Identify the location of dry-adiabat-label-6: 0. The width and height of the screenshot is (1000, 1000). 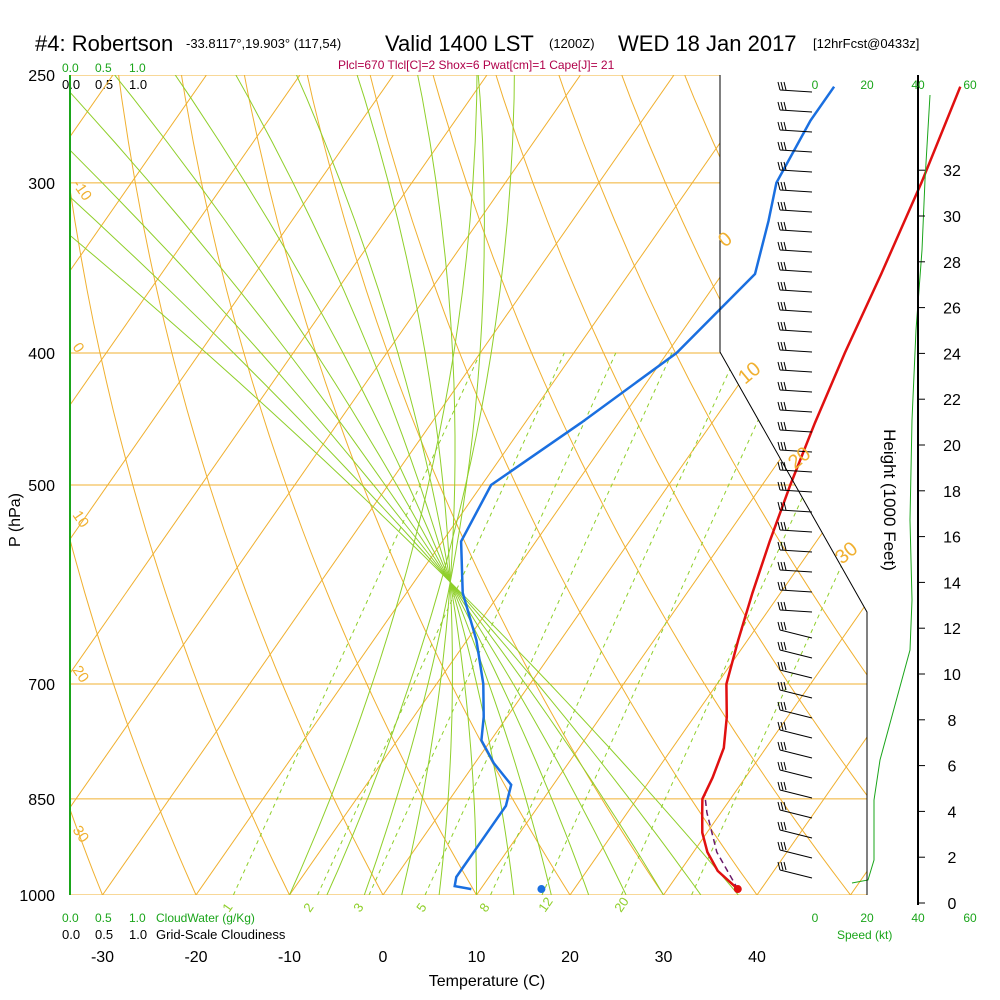
(725, 240).